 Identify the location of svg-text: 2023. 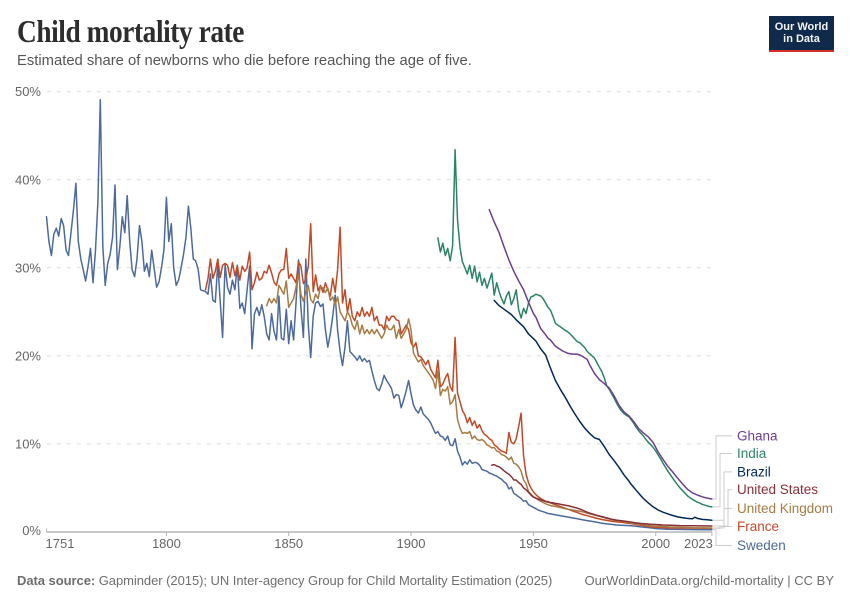
(698, 543).